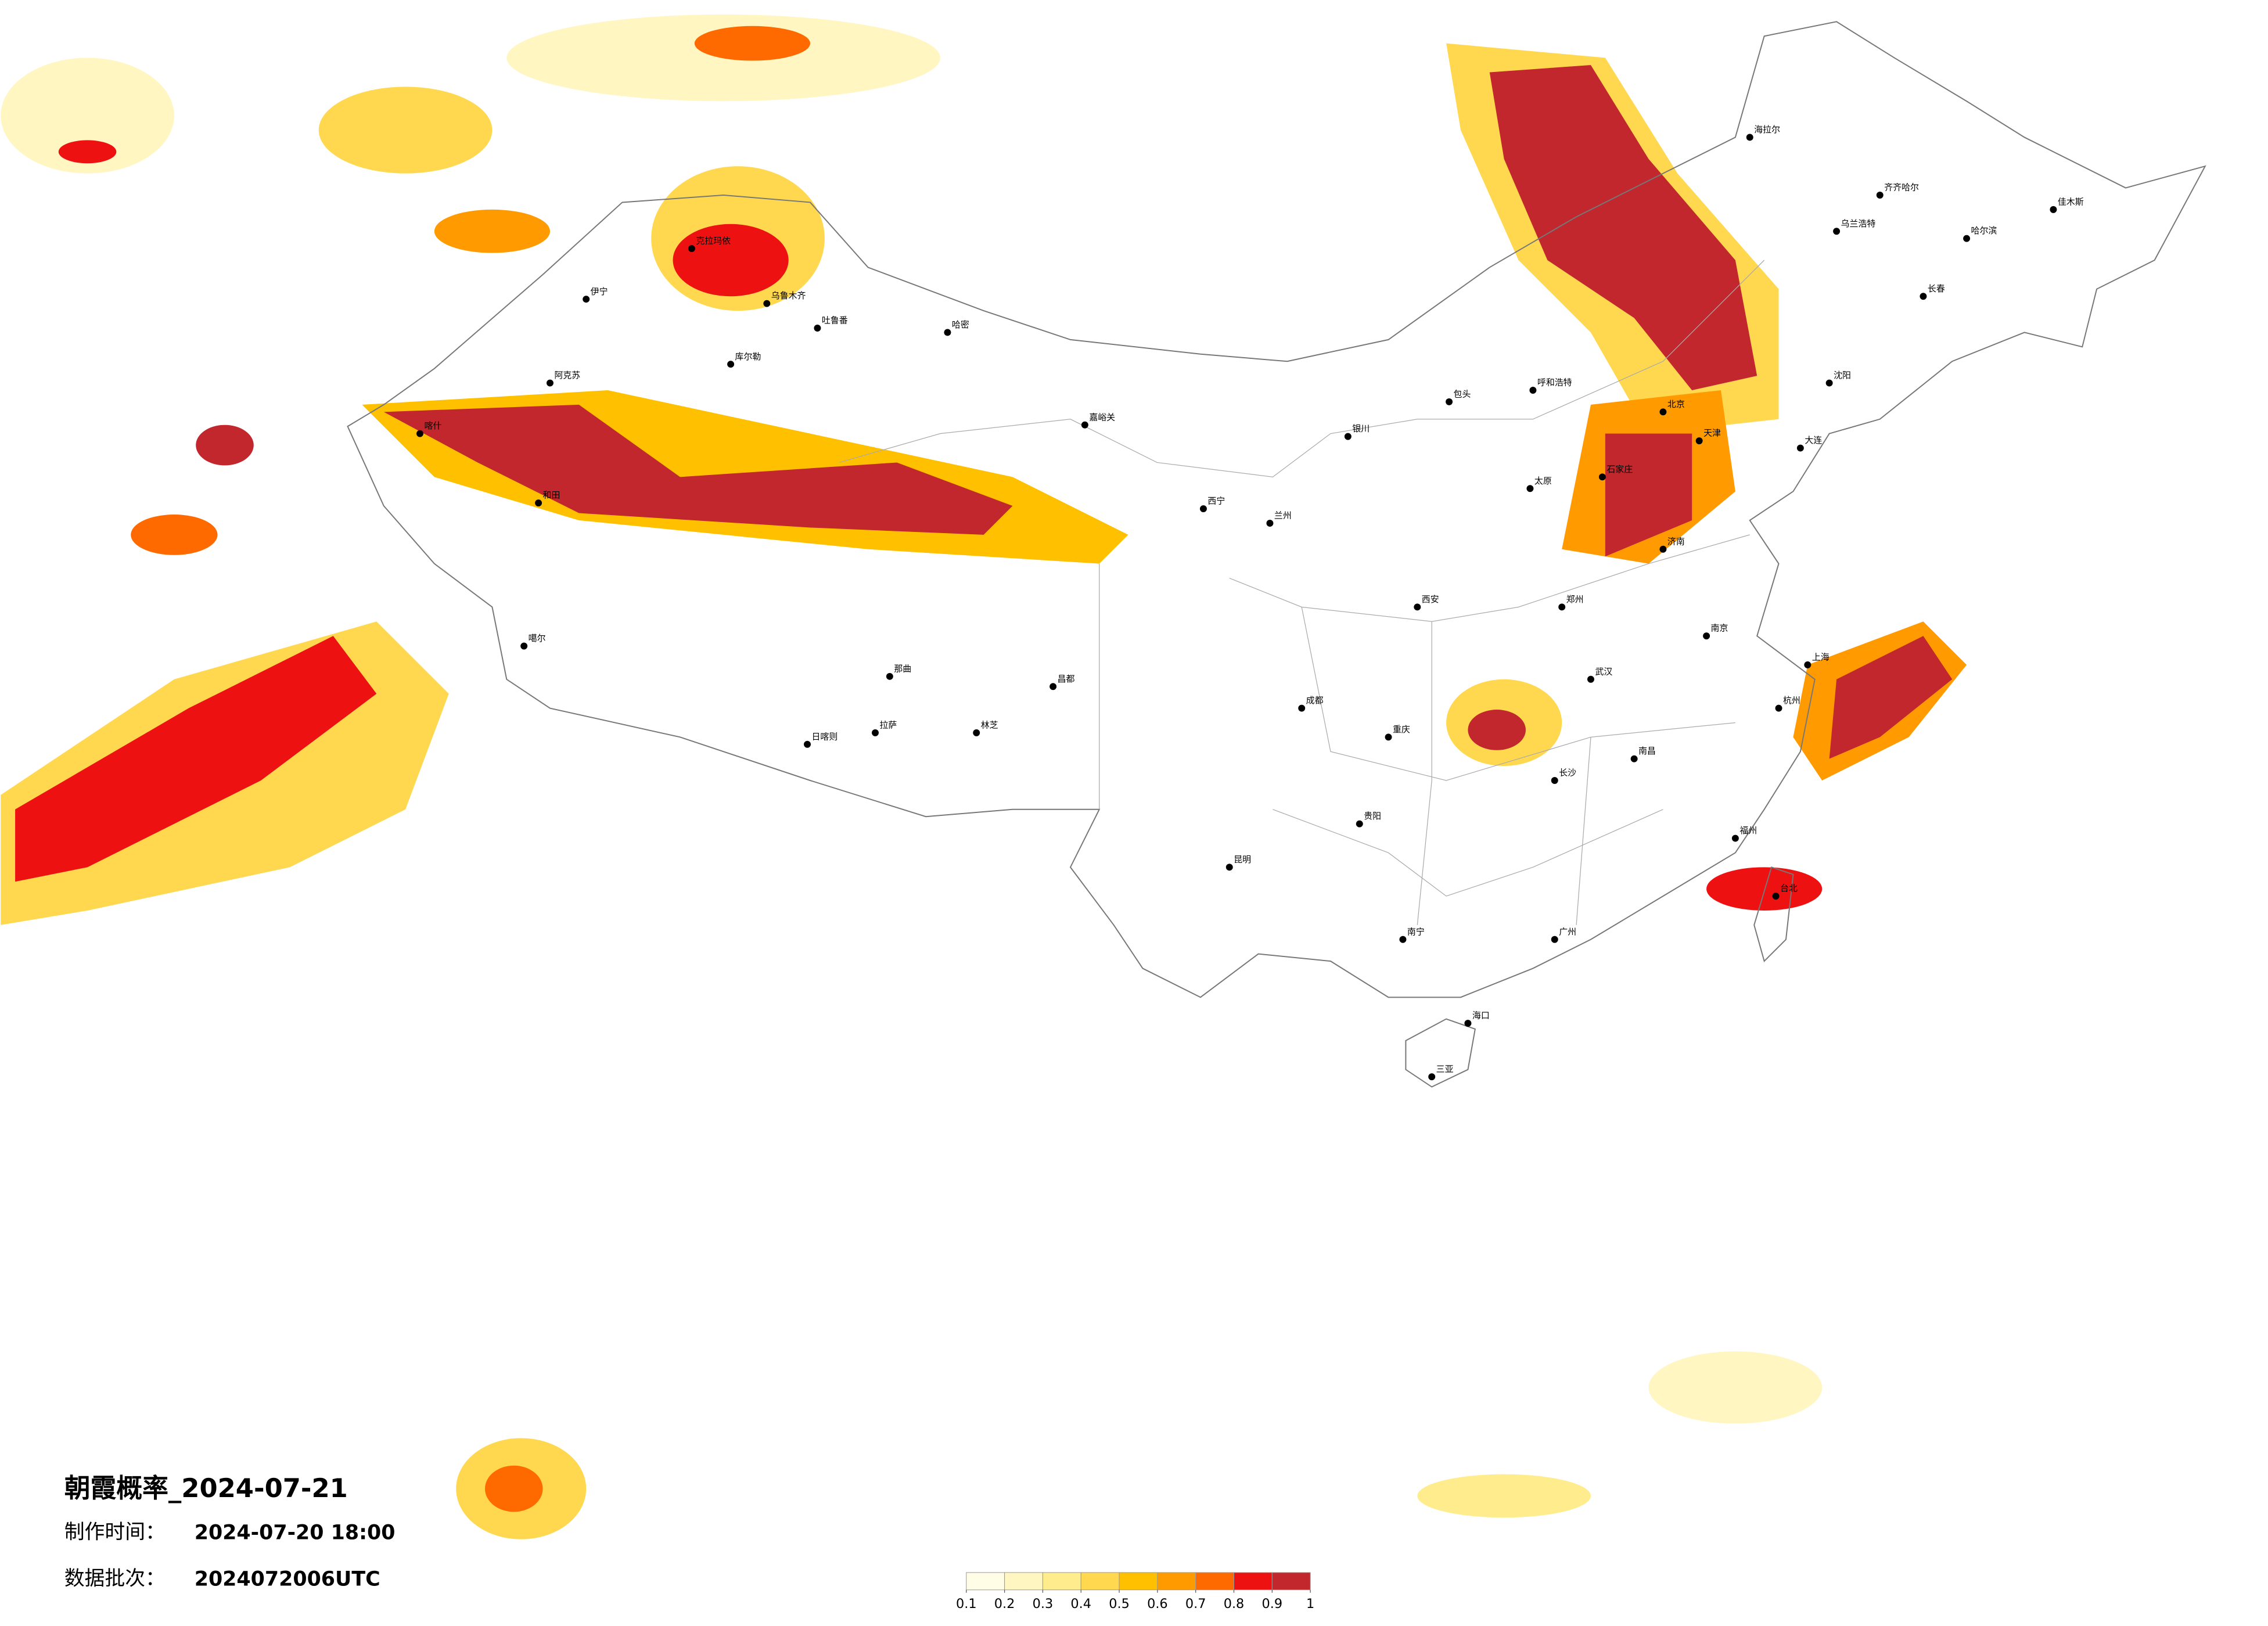  I want to click on batch: 2024072006UTC, so click(287, 1579).